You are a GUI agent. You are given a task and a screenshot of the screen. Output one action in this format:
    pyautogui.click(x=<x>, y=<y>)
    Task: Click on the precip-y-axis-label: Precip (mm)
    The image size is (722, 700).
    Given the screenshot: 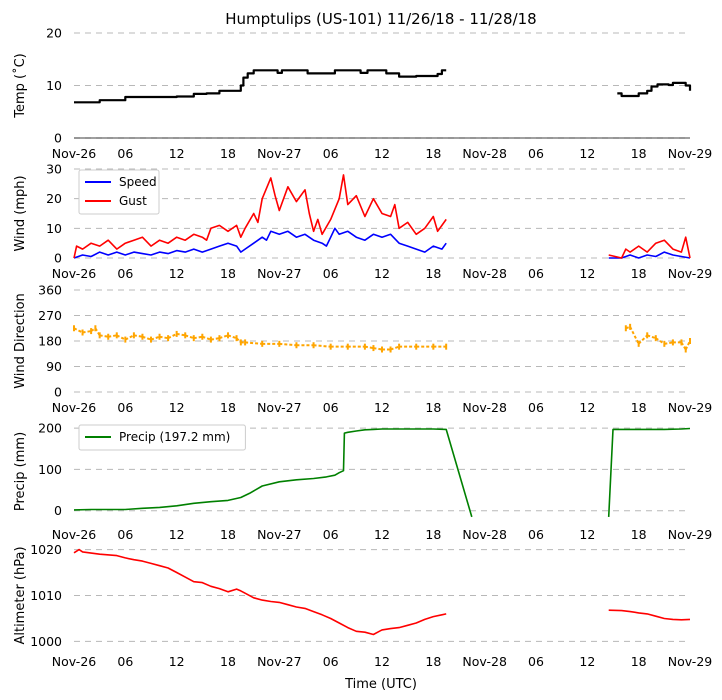 What is the action you would take?
    pyautogui.click(x=20, y=471)
    